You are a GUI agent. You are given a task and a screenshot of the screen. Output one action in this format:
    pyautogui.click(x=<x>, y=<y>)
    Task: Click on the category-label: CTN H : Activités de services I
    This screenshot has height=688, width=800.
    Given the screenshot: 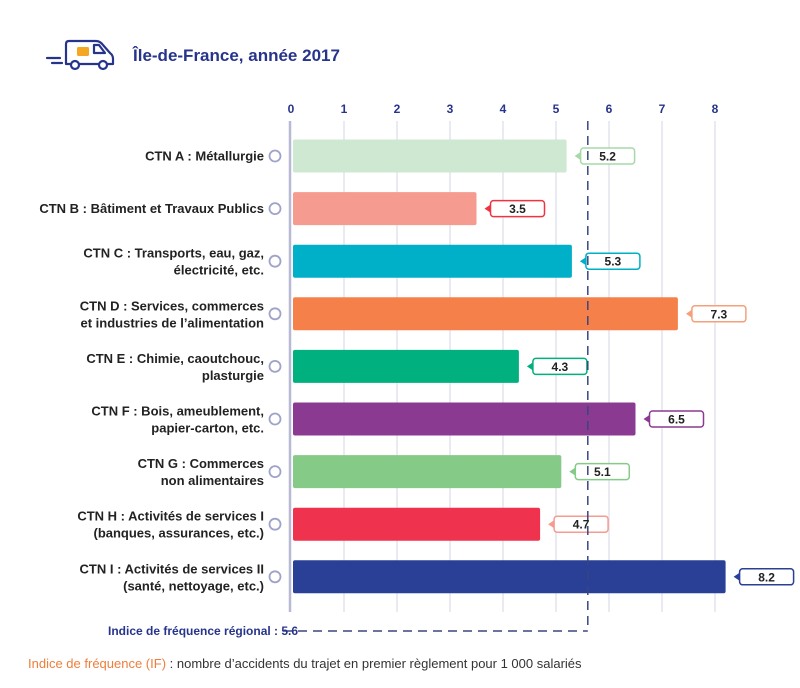 What is the action you would take?
    pyautogui.click(x=170, y=516)
    